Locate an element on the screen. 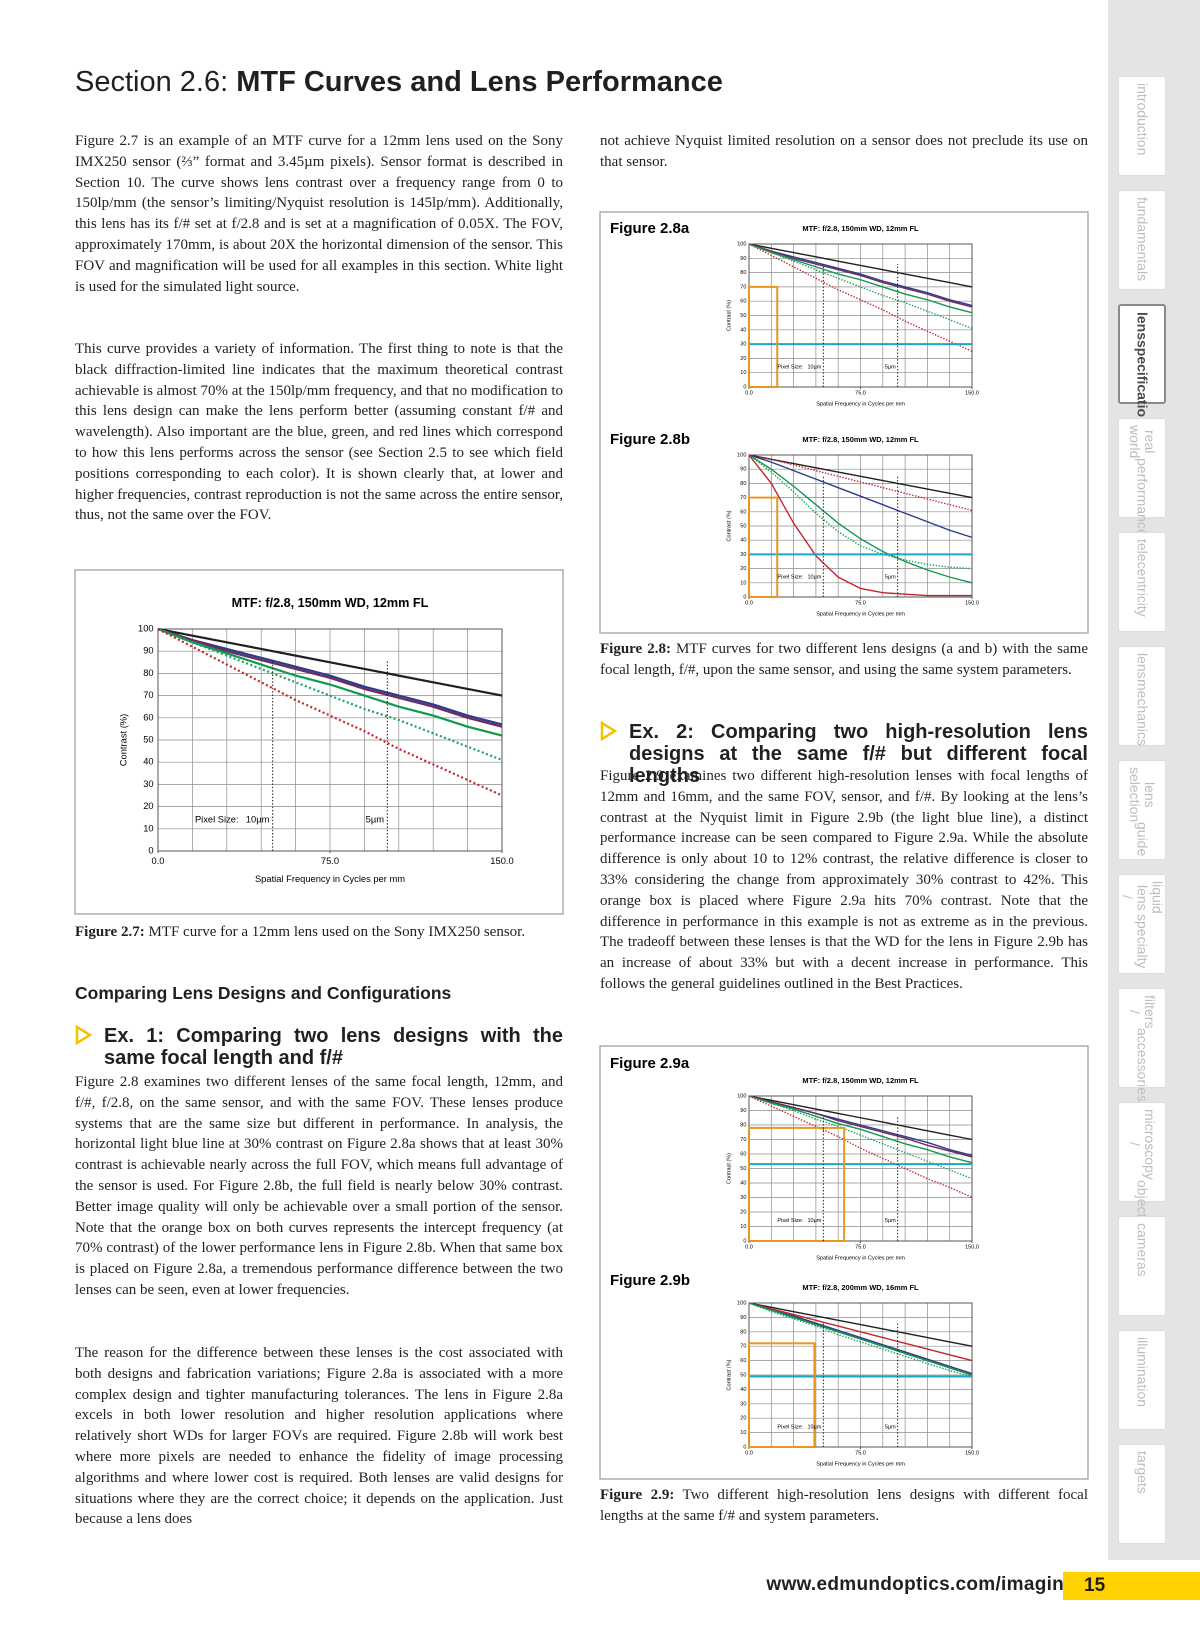 Image resolution: width=1200 pixels, height=1631 pixels. nav-tab: telecentricity is located at coordinates (1142, 582).